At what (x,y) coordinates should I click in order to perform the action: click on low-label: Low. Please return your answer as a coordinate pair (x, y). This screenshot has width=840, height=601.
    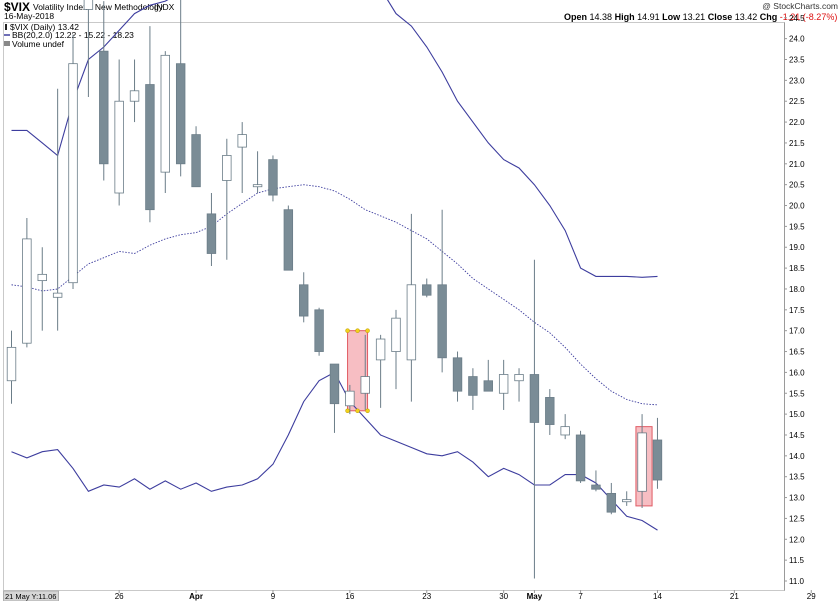
    Looking at the image, I should click on (671, 17).